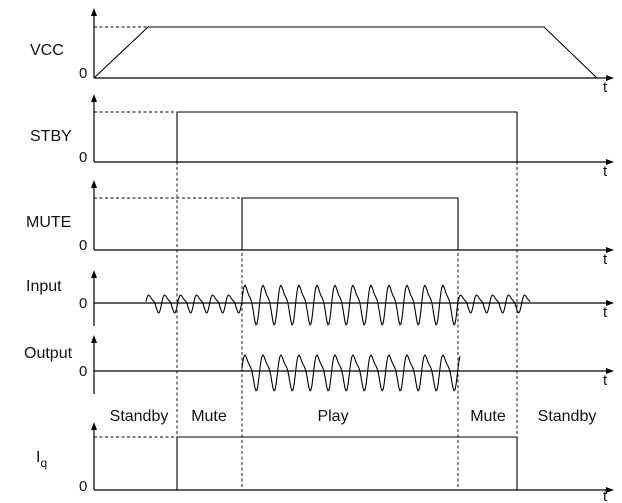 The image size is (622, 503). What do you see at coordinates (83, 73) in the screenshot?
I see `vcc-zero-label: 0` at bounding box center [83, 73].